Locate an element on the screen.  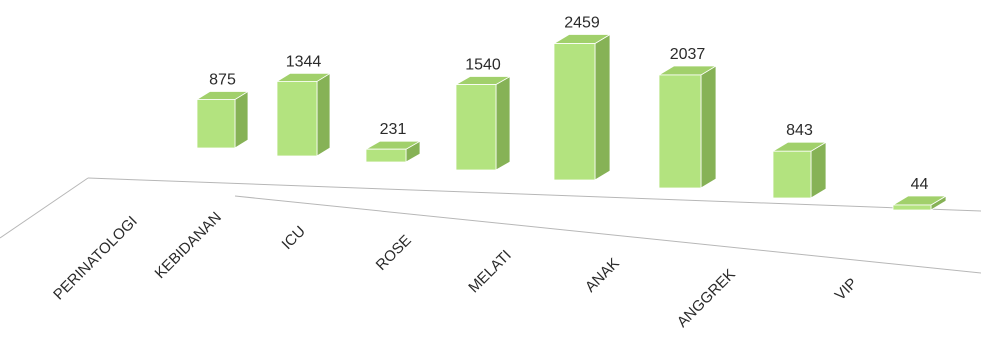
category-label: MELATI is located at coordinates (490, 272).